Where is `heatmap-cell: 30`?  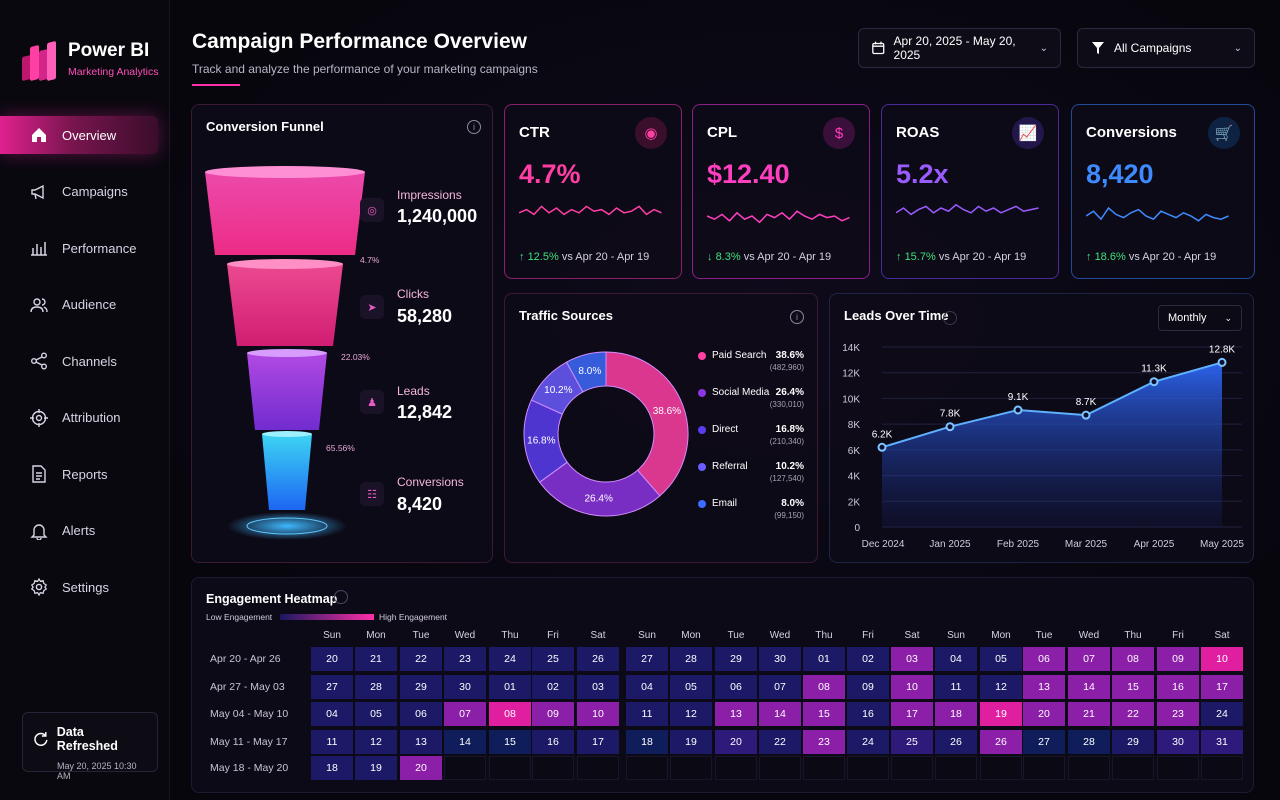
heatmap-cell: 30 is located at coordinates (465, 687).